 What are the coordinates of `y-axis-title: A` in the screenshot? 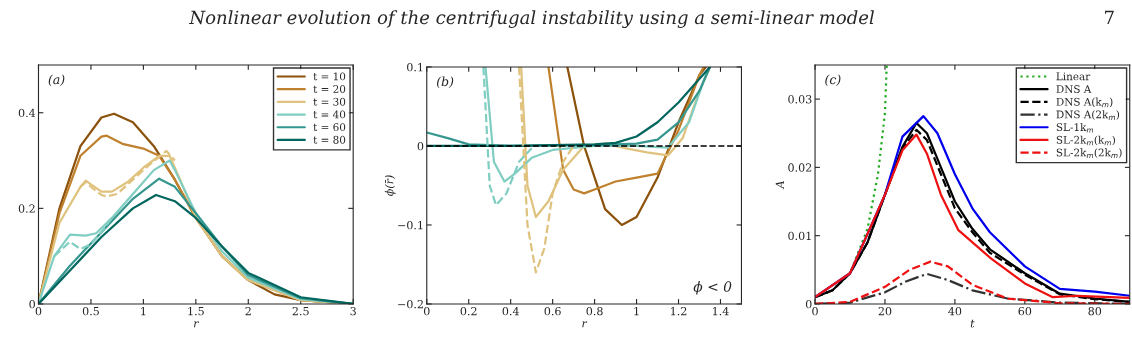 It's located at (779, 185).